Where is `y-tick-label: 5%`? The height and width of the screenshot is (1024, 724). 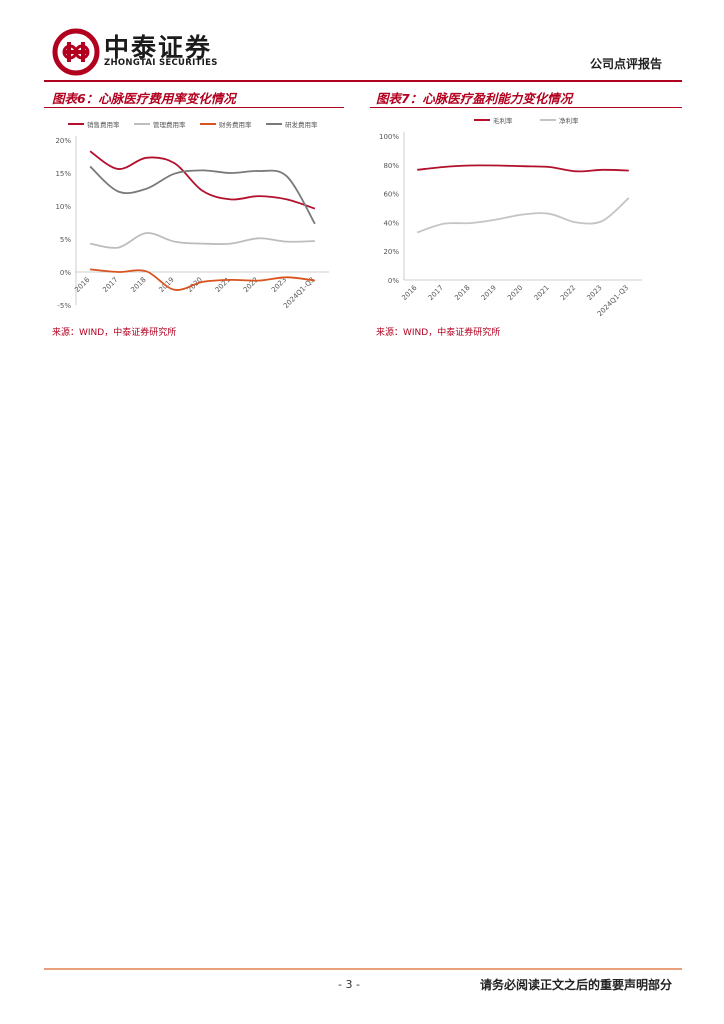
y-tick-label: 5% is located at coordinates (65, 240).